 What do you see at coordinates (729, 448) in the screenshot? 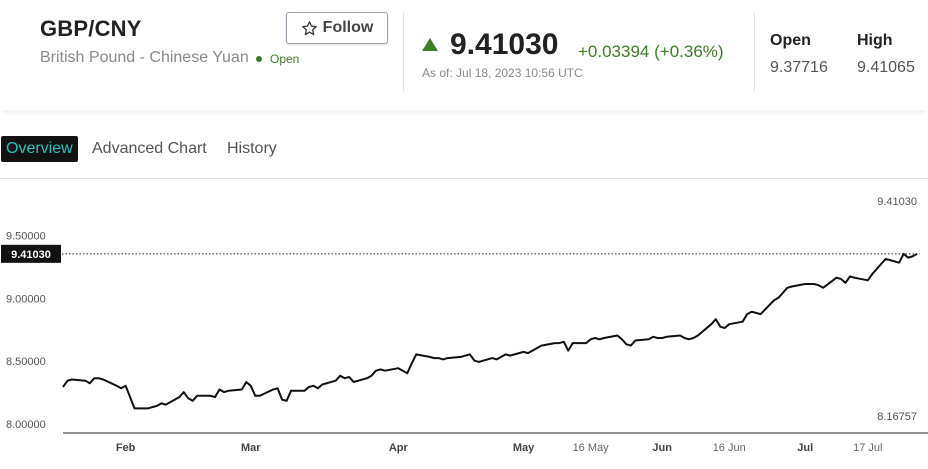
I see `x-tick-label: 16 Jun` at bounding box center [729, 448].